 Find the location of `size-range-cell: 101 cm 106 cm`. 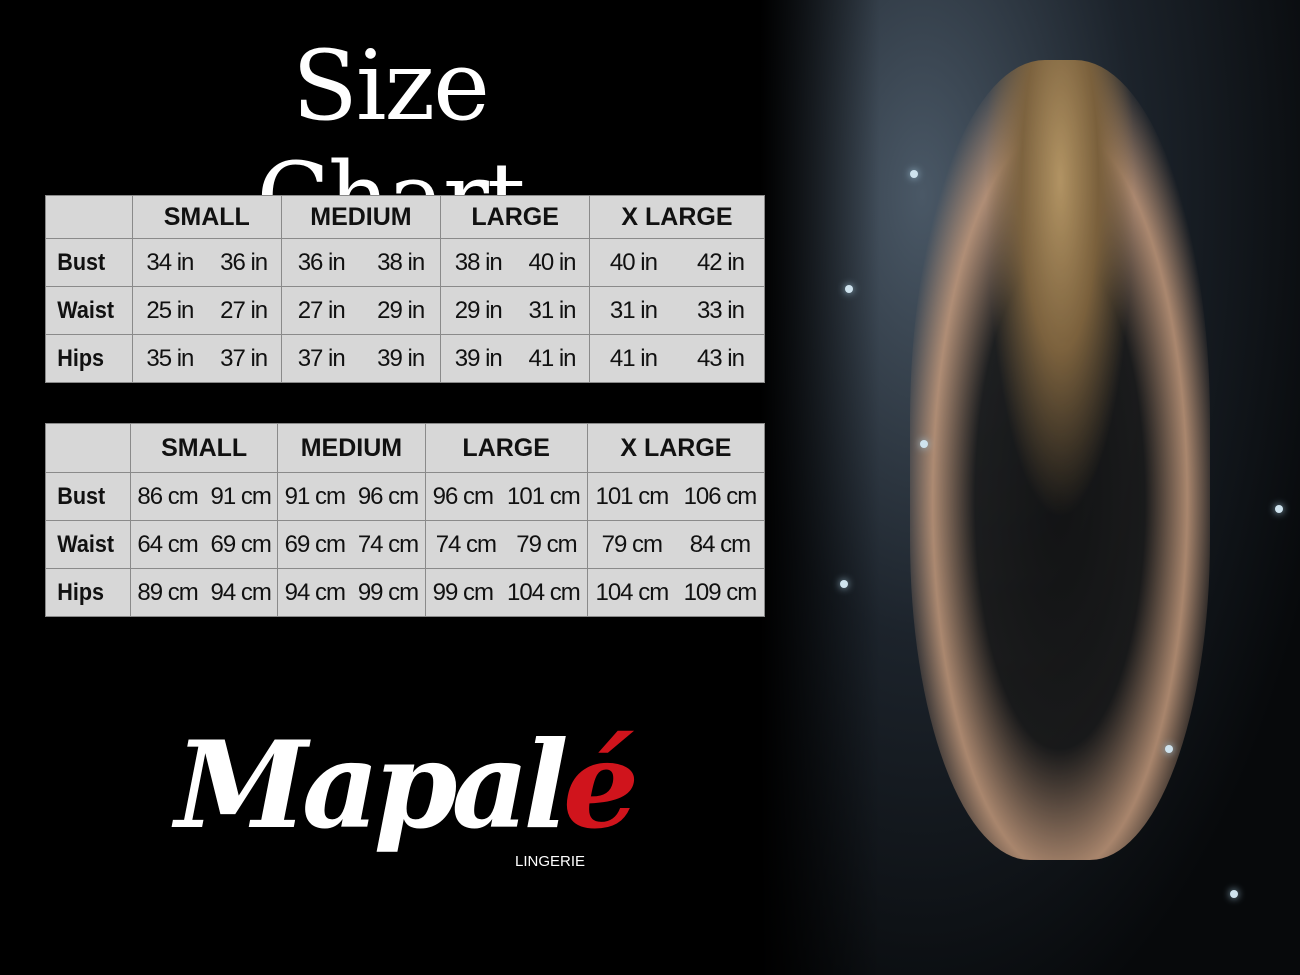

size-range-cell: 101 cm 106 cm is located at coordinates (676, 496).